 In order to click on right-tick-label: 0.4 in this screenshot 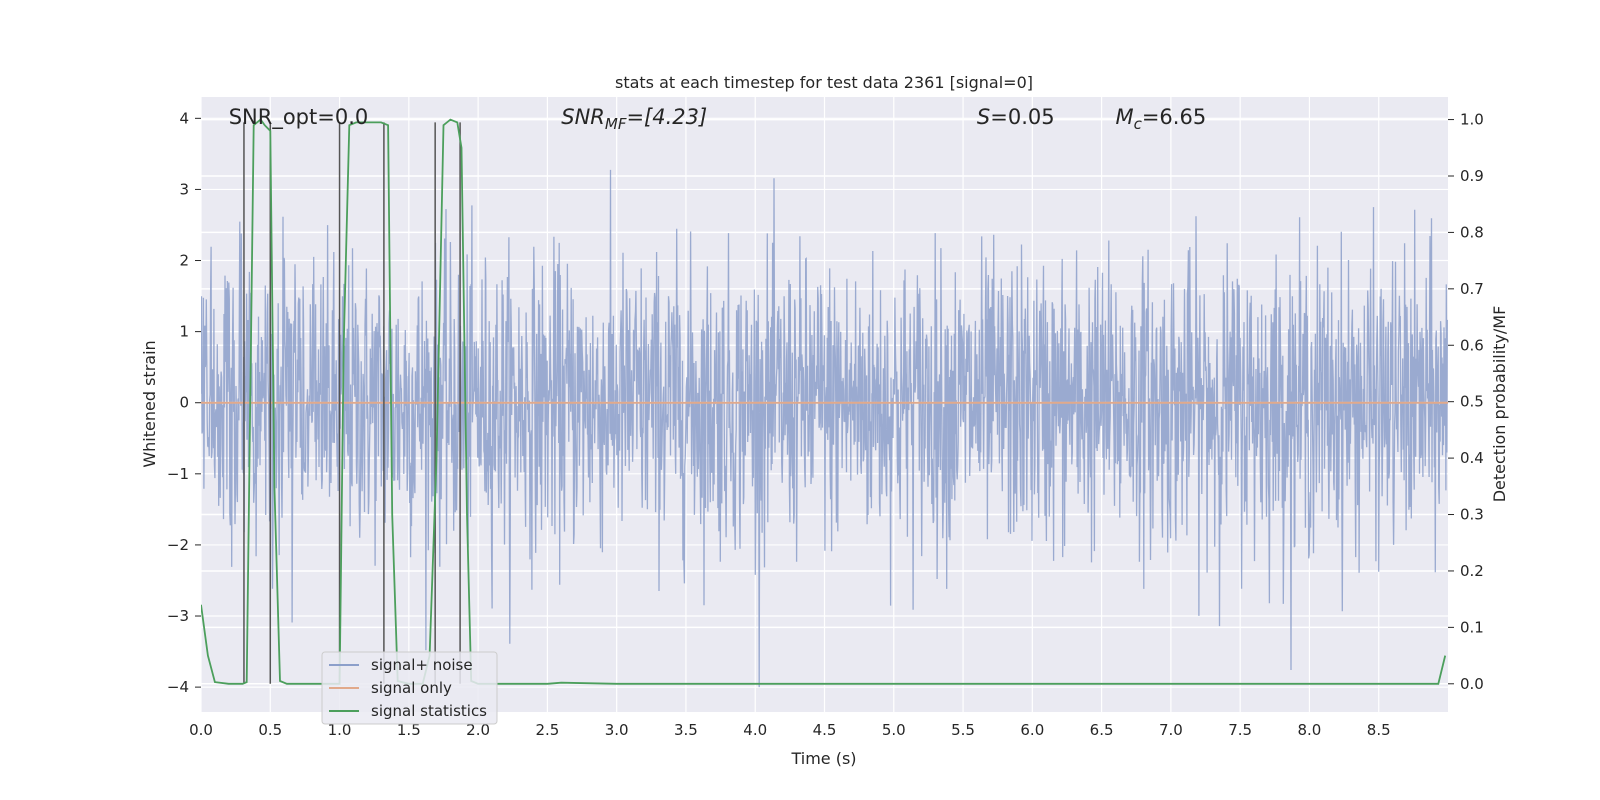, I will do `click(1472, 458)`.